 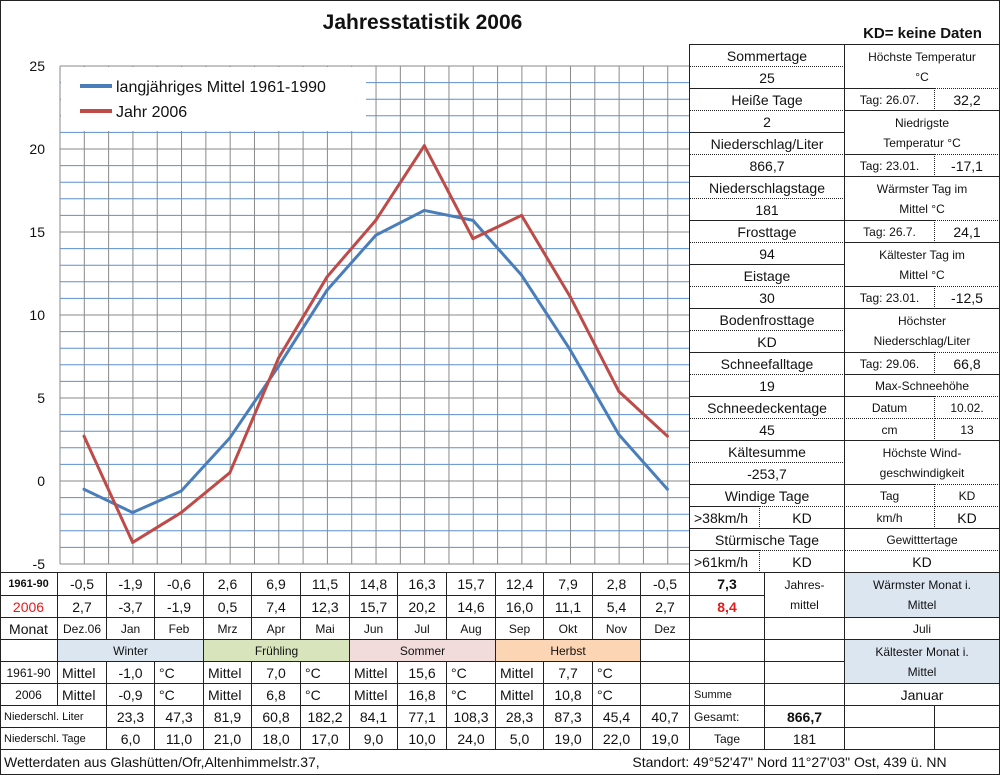 What do you see at coordinates (767, 451) in the screenshot?
I see `stat-label: Kältesumme` at bounding box center [767, 451].